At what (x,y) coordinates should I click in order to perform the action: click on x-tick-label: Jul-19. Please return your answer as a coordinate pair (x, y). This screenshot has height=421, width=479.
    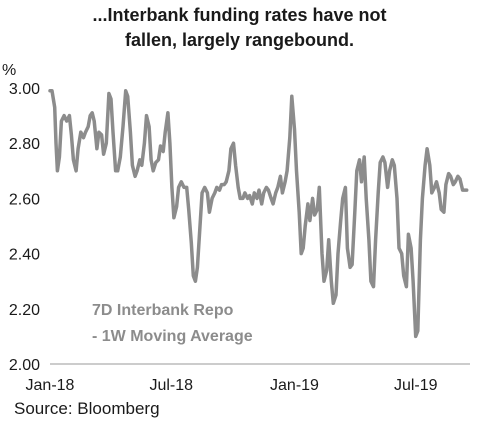
    Looking at the image, I should click on (416, 385).